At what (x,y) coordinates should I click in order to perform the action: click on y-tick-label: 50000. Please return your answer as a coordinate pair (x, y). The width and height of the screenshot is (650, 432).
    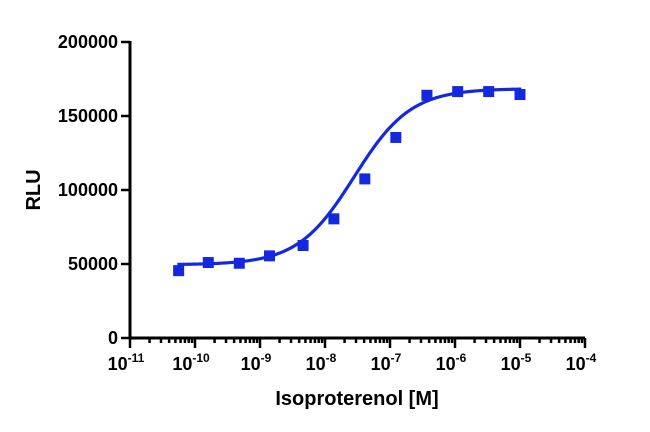
    Looking at the image, I should click on (93, 264).